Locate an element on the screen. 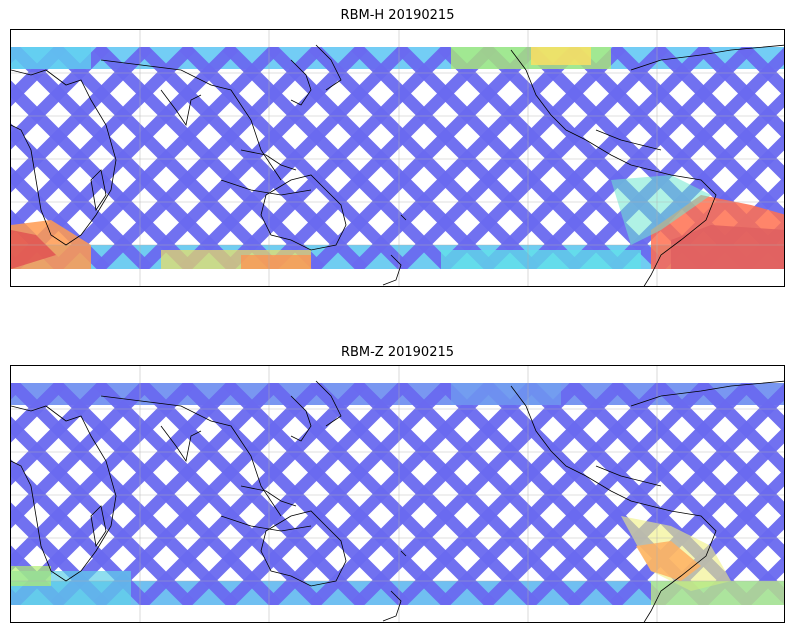 This screenshot has width=794, height=633. panel-title: RBM-Z 20190215 is located at coordinates (397, 352).